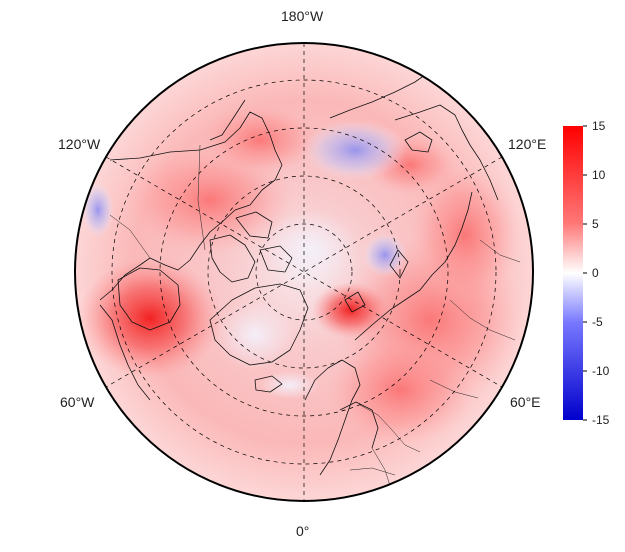 This screenshot has width=625, height=552. What do you see at coordinates (255, 335) in the screenshot?
I see `pale-greenland` at bounding box center [255, 335].